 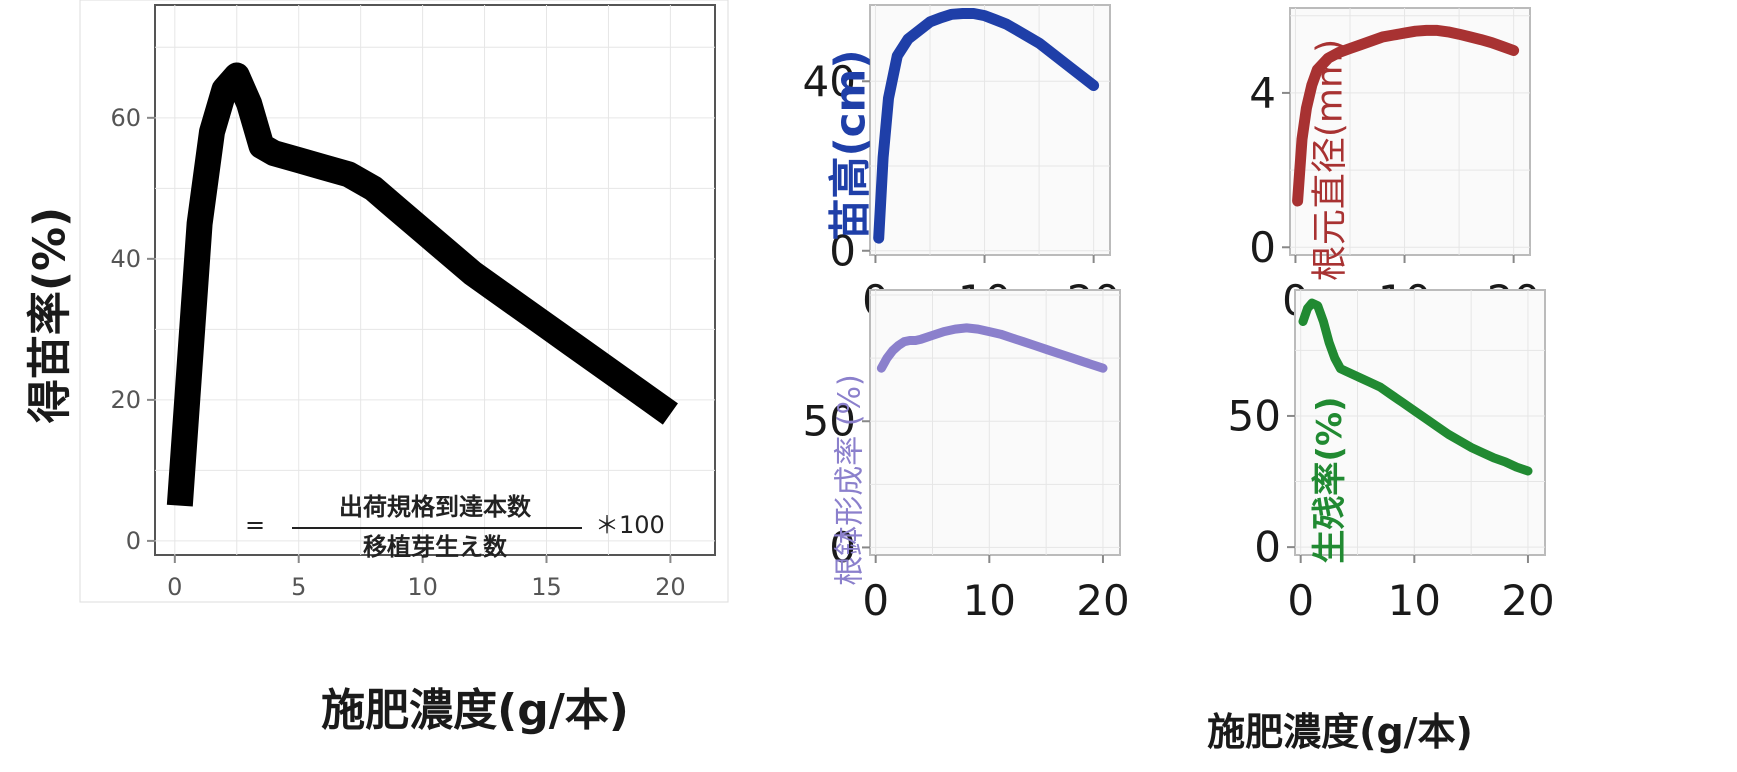 What do you see at coordinates (125, 400) in the screenshot?
I see `main-y-tick-label: 20` at bounding box center [125, 400].